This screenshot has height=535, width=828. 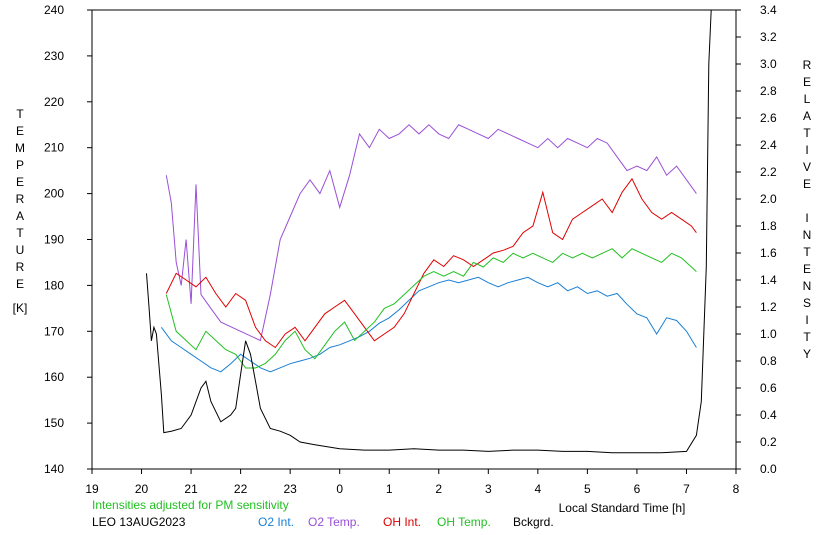 What do you see at coordinates (533, 522) in the screenshot?
I see `legend-entry-bckgrd: Bckgrd.` at bounding box center [533, 522].